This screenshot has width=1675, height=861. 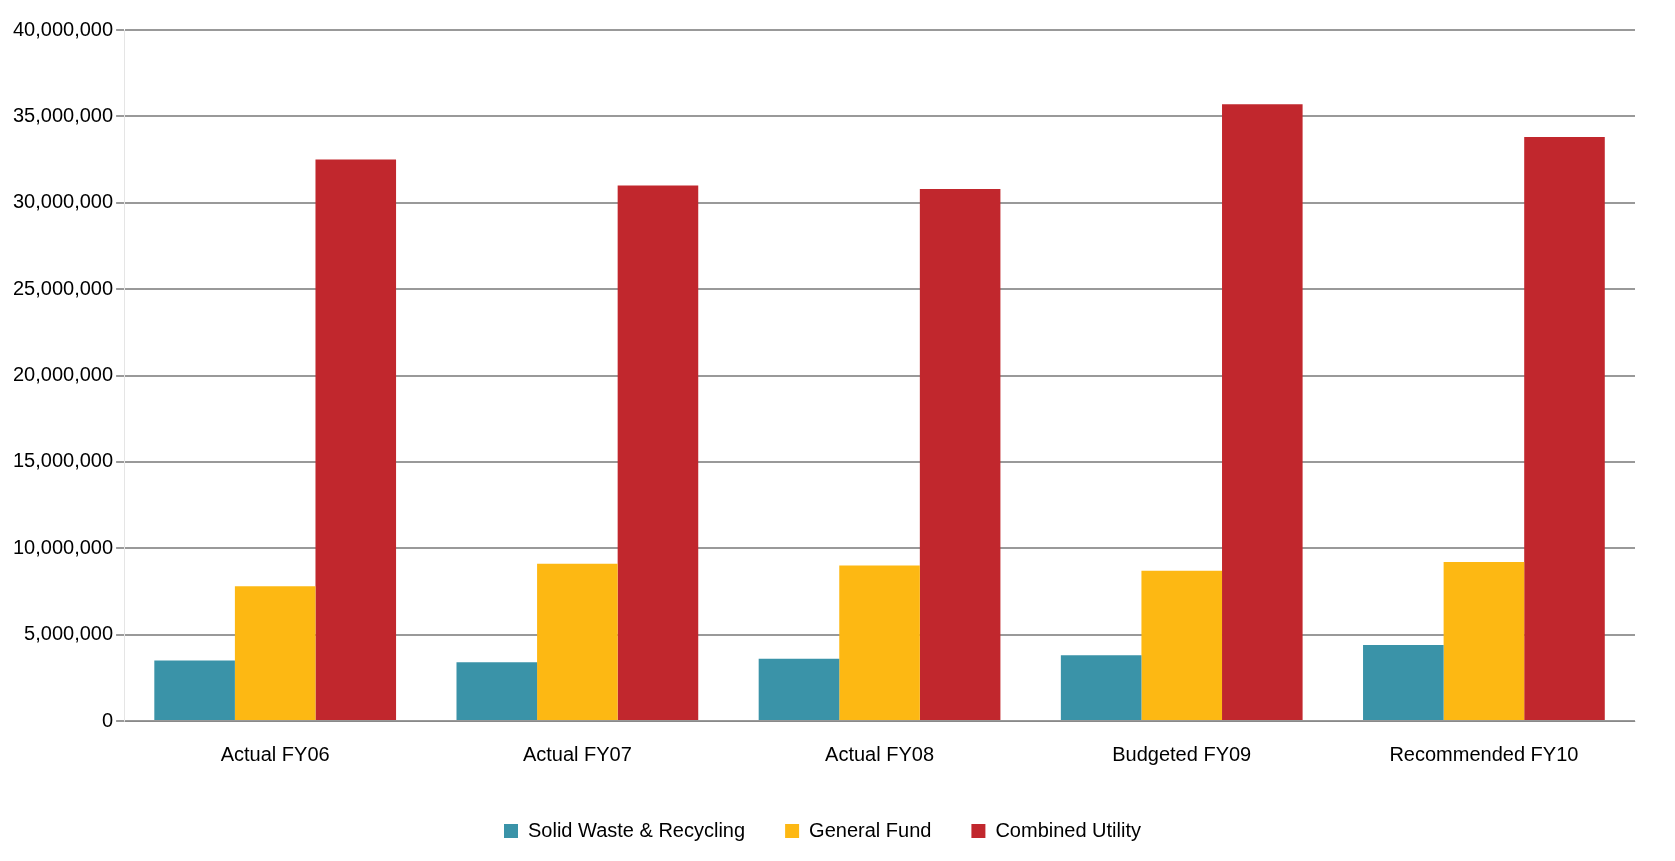 I want to click on y-tick-label: 30,000,000, so click(x=63, y=201).